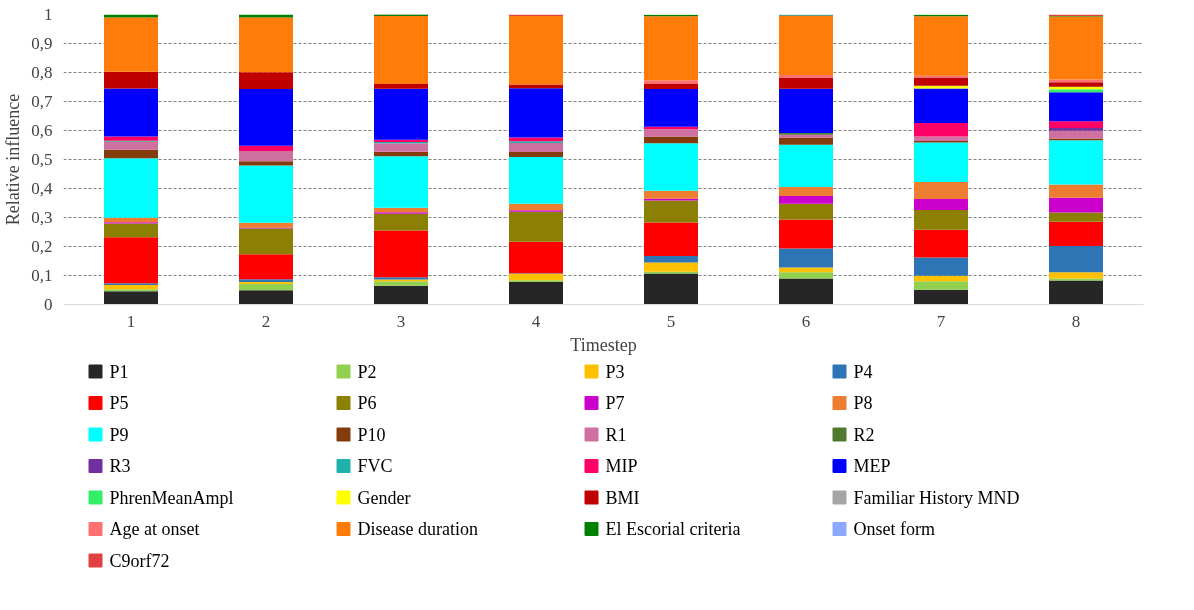 The image size is (1194, 610). Describe the element at coordinates (615, 371) in the screenshot. I see `legend-label: P3` at that location.